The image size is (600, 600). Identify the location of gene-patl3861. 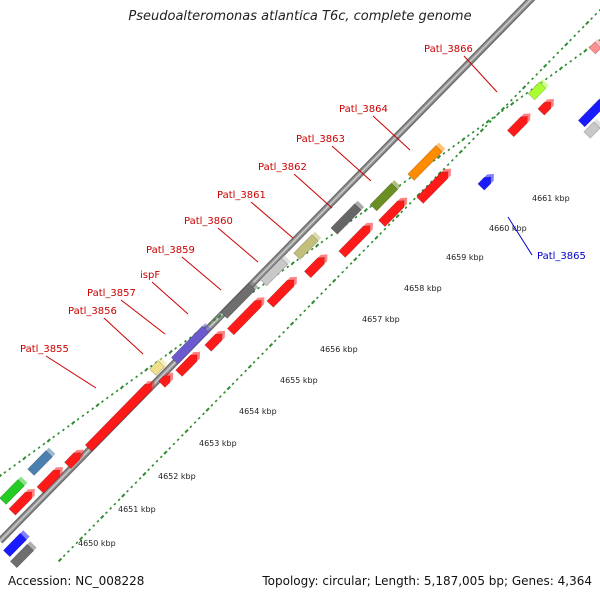
(306, 247).